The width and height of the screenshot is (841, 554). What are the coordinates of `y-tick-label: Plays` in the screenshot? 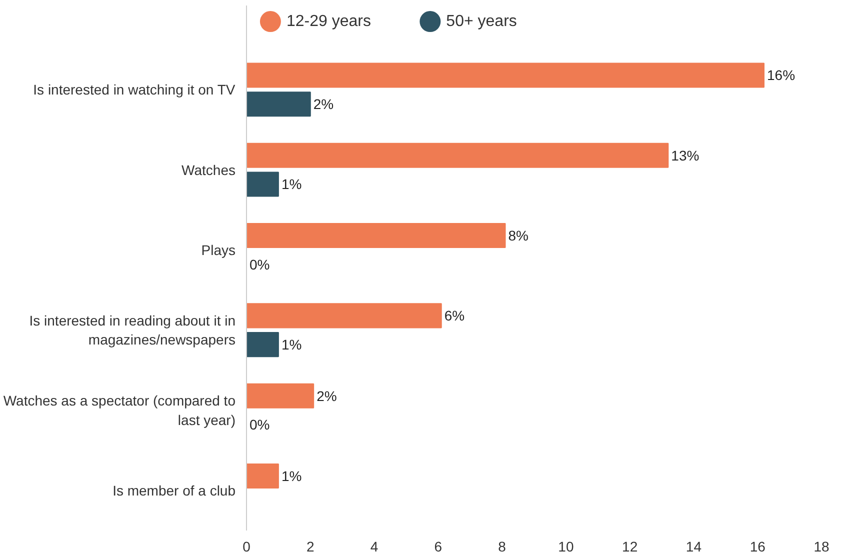 It's located at (218, 250).